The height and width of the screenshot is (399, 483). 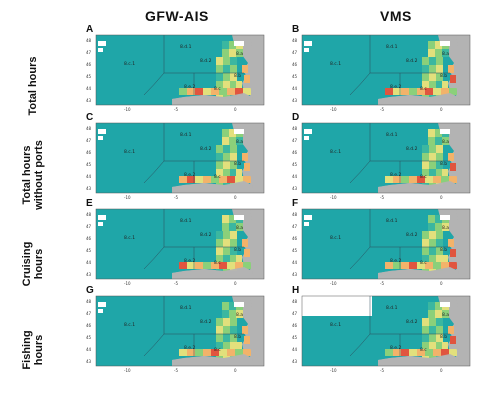 I want to click on row-label-total-hours: Total hours, so click(x=33, y=86).